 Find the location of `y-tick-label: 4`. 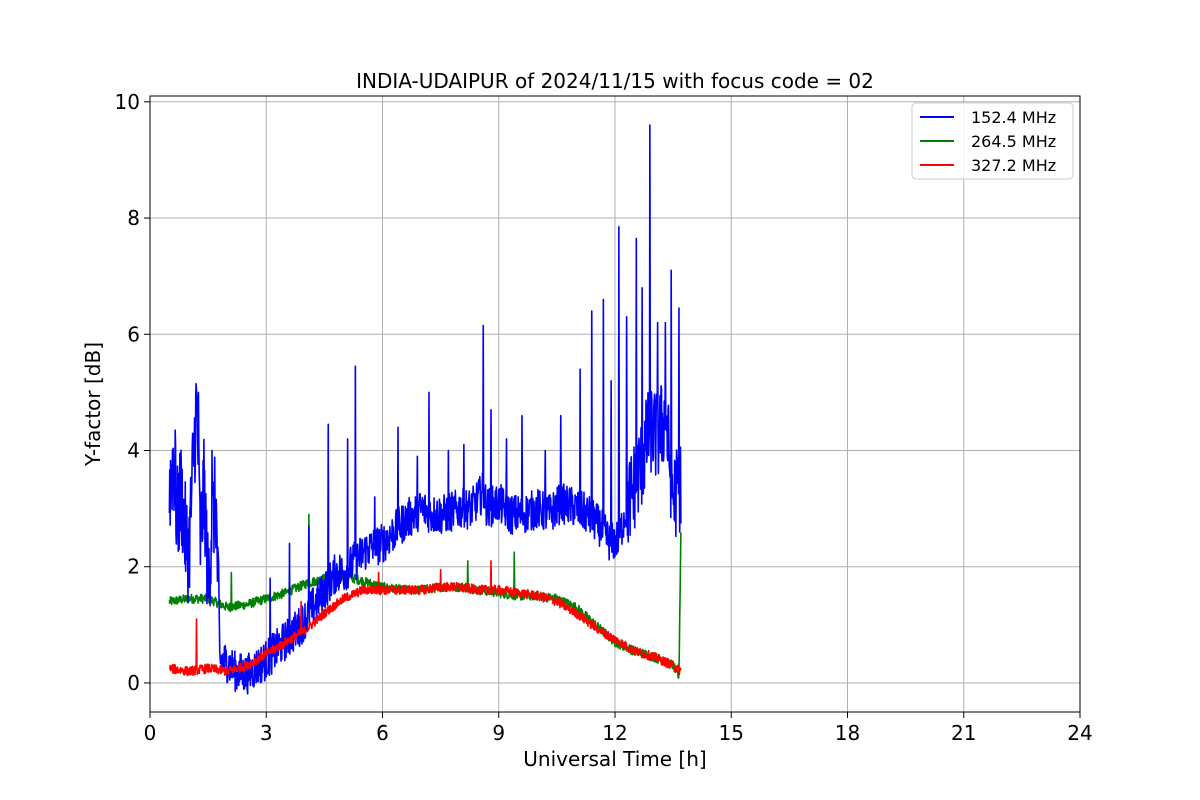

y-tick-label: 4 is located at coordinates (133, 450).